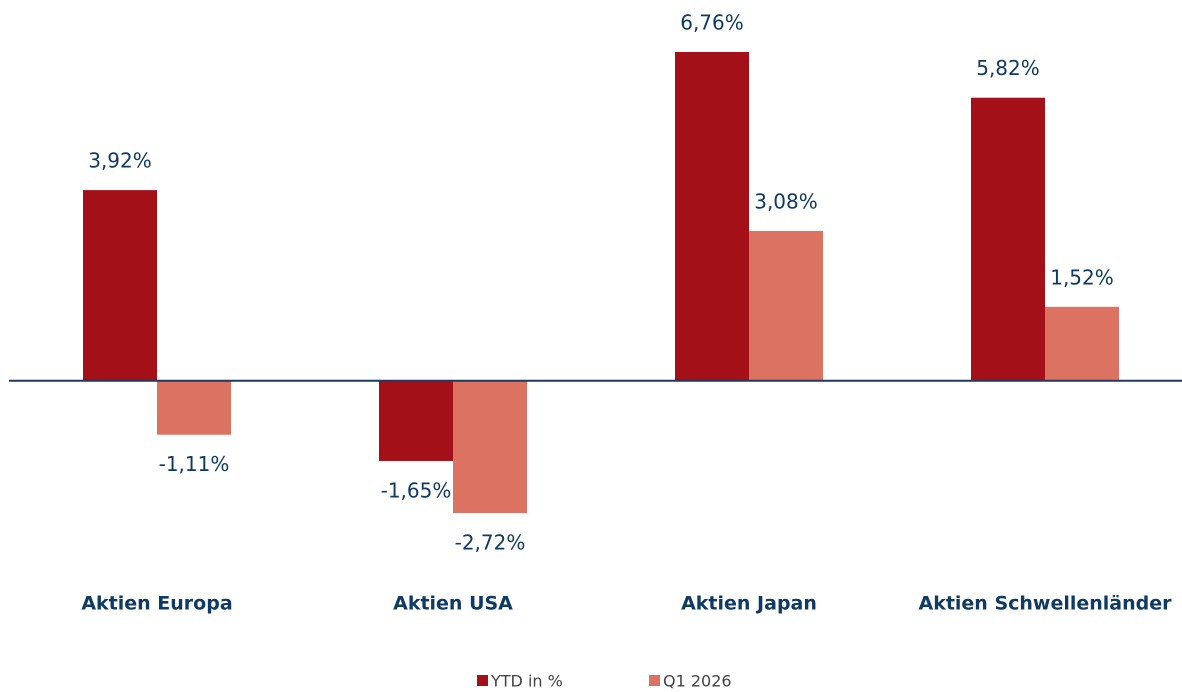 Image resolution: width=1182 pixels, height=692 pixels. What do you see at coordinates (749, 604) in the screenshot?
I see `x-tick-label: Aktien Japan` at bounding box center [749, 604].